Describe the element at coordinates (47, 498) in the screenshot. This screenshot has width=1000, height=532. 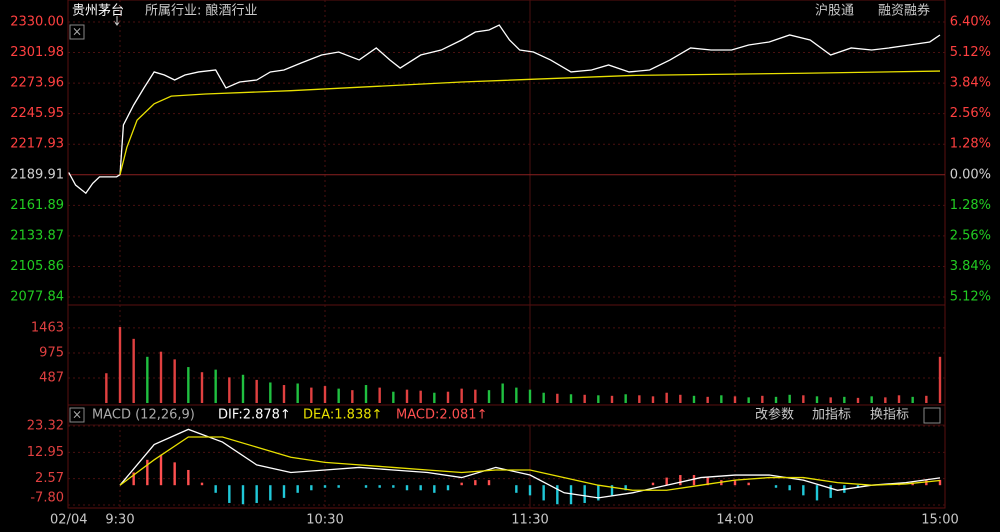
I see `y-tick-label: -7.80` at that location.